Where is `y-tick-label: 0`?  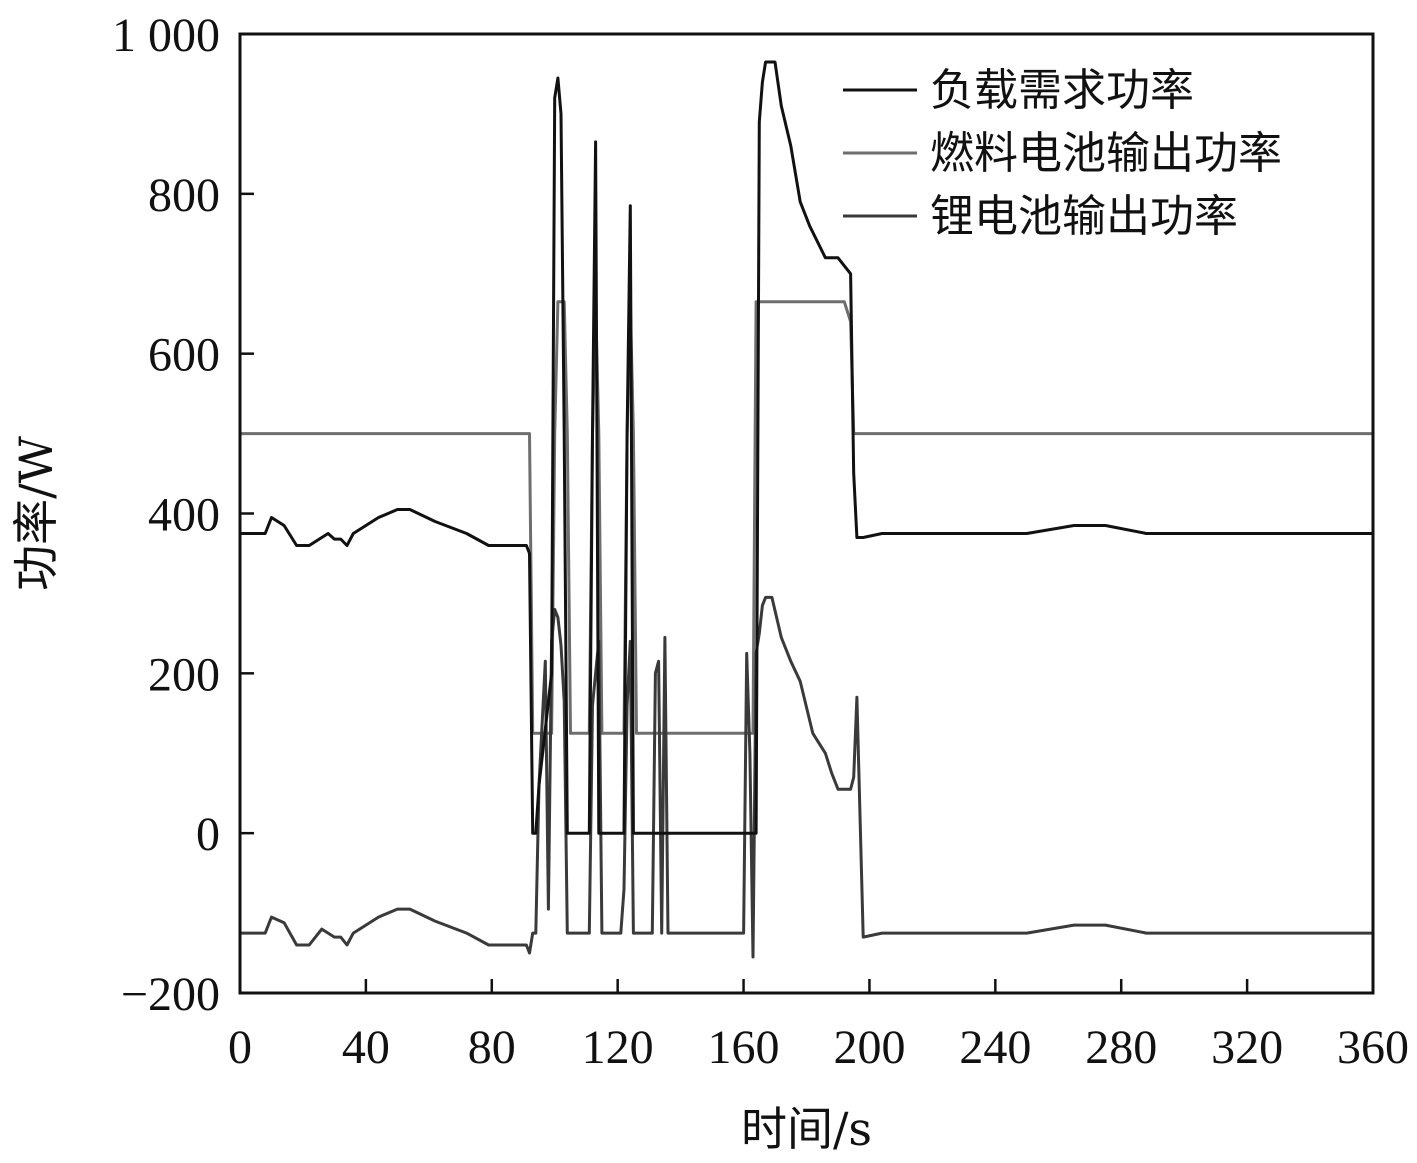 y-tick-label: 0 is located at coordinates (208, 834).